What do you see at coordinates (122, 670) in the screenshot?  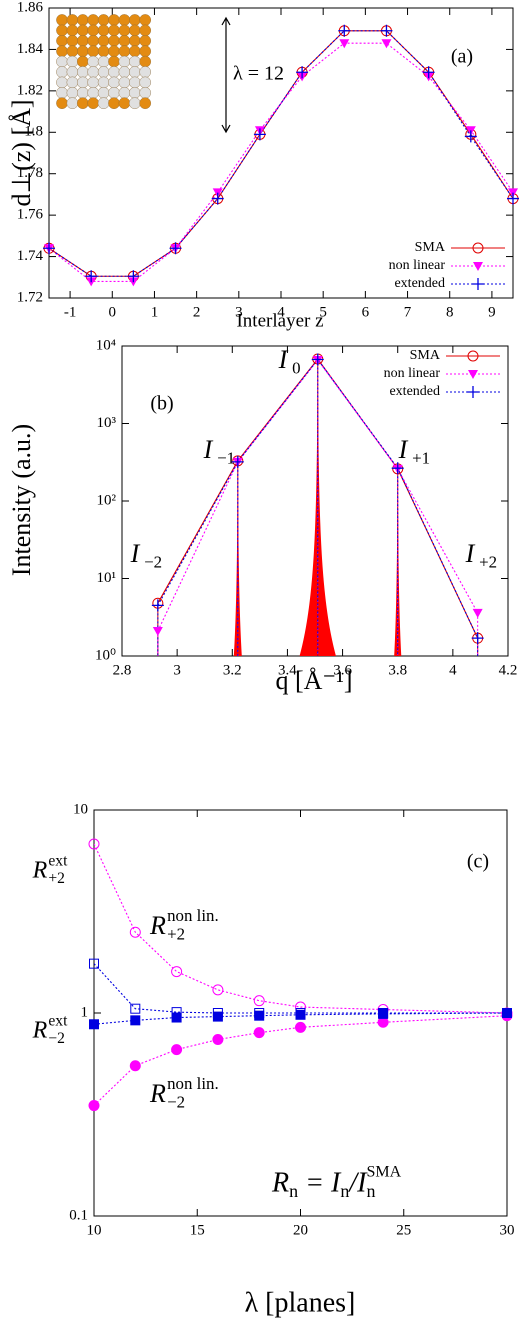 I see `x-tick-label: 2.8` at bounding box center [122, 670].